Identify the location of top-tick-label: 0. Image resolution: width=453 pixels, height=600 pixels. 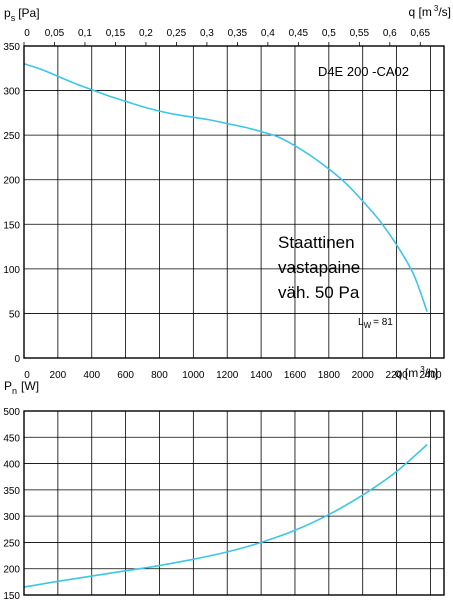
(27, 33).